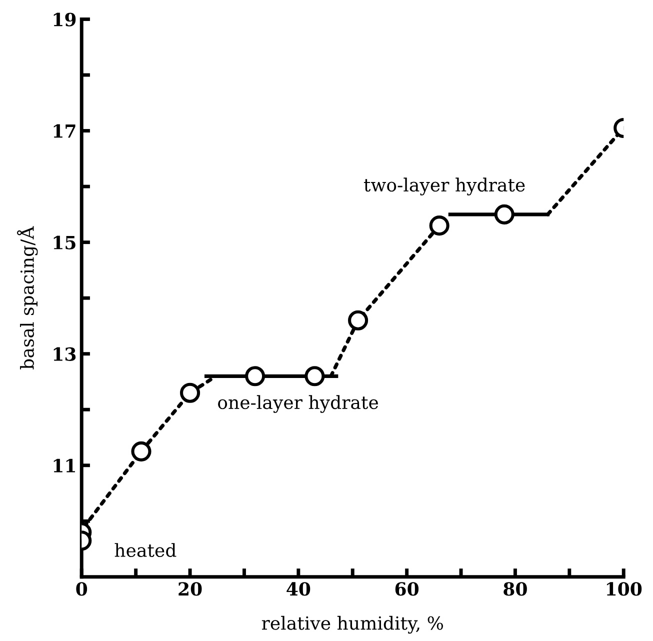 The height and width of the screenshot is (641, 653). What do you see at coordinates (190, 589) in the screenshot?
I see `x-tick-label: 20` at bounding box center [190, 589].